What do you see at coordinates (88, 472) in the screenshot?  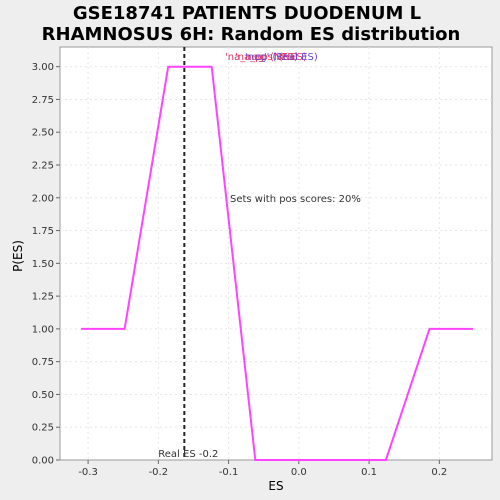 I see `x-tick-label: -0.3` at bounding box center [88, 472].